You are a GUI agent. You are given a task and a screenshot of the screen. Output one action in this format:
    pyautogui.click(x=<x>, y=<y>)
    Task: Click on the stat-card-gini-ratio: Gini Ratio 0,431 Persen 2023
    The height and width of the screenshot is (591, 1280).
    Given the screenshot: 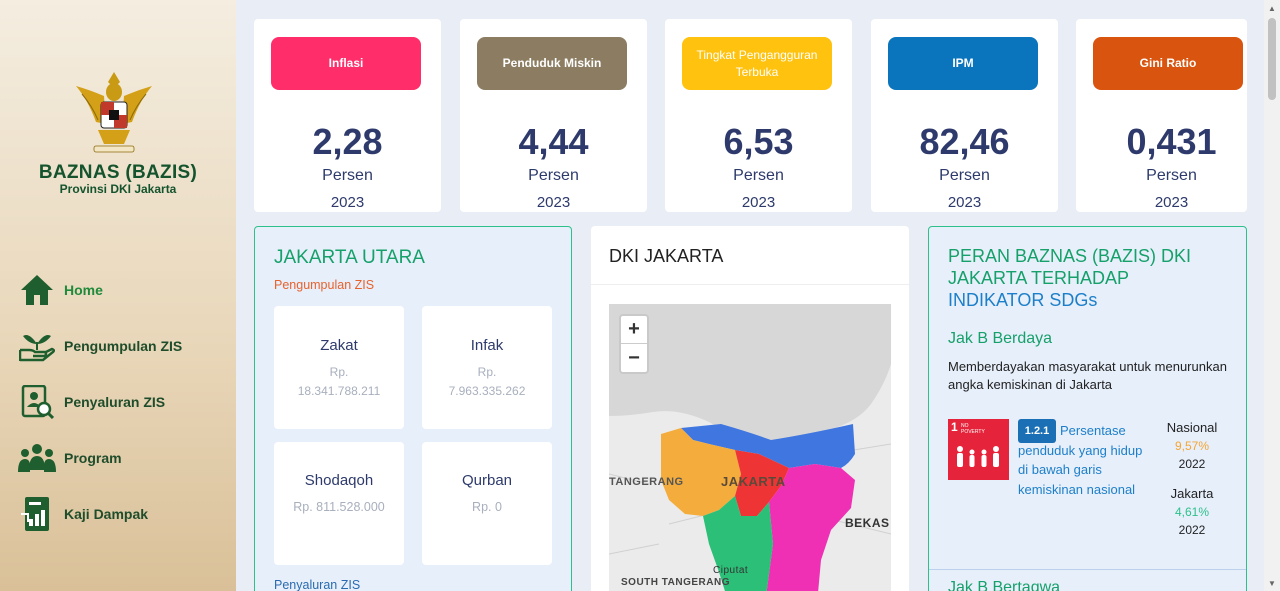 What is the action you would take?
    pyautogui.click(x=1161, y=115)
    